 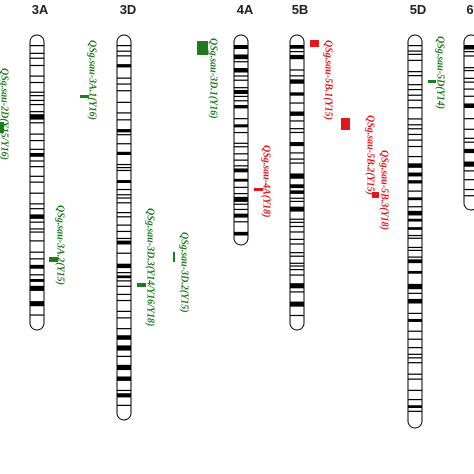 I want to click on qtl-label: QSg.sau-5B.3(Y18), so click(x=384, y=190).